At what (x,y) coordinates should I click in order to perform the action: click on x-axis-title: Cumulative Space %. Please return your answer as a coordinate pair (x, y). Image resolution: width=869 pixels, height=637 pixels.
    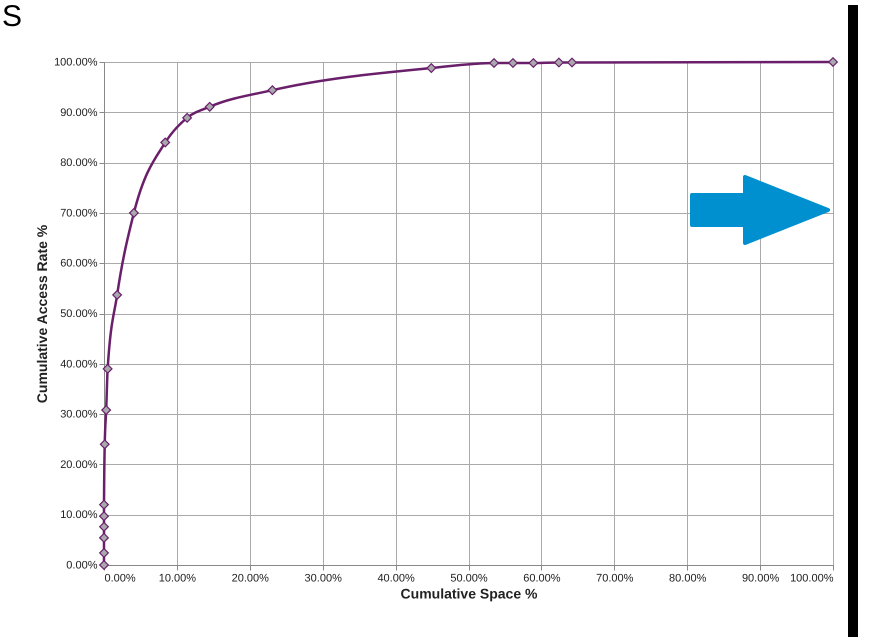
    Looking at the image, I should click on (469, 594).